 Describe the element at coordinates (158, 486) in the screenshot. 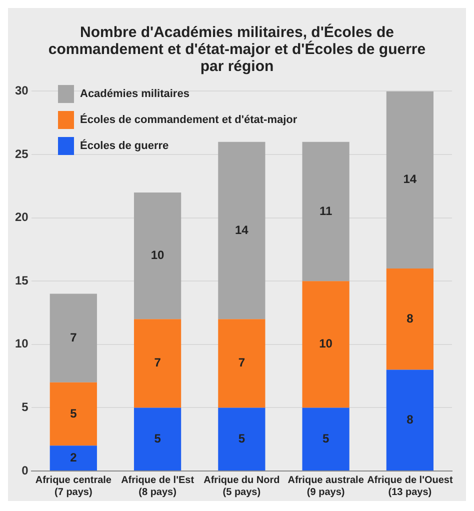

I see `x-tick-label: Afrique de l'Est (8 pays)` at that location.